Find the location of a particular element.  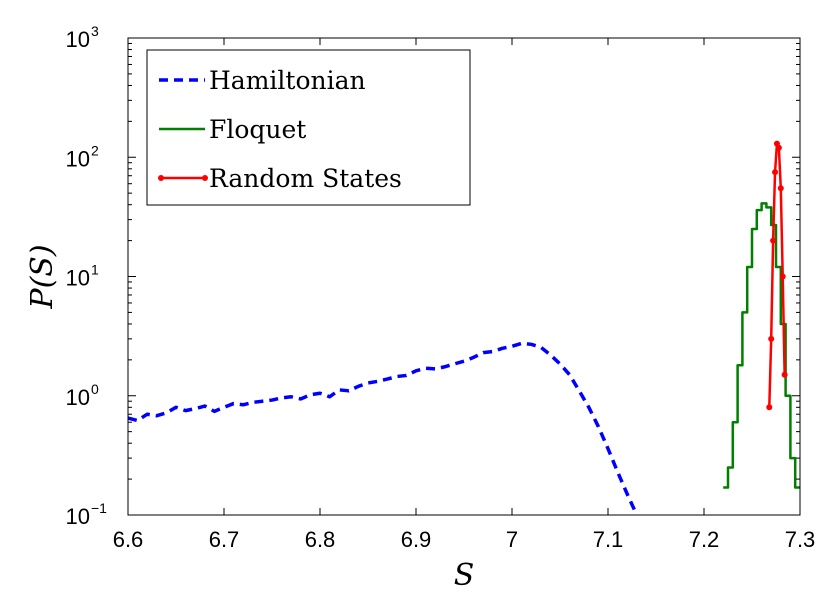

legend: Hamiltonian Floquet Random States is located at coordinates (308, 127).